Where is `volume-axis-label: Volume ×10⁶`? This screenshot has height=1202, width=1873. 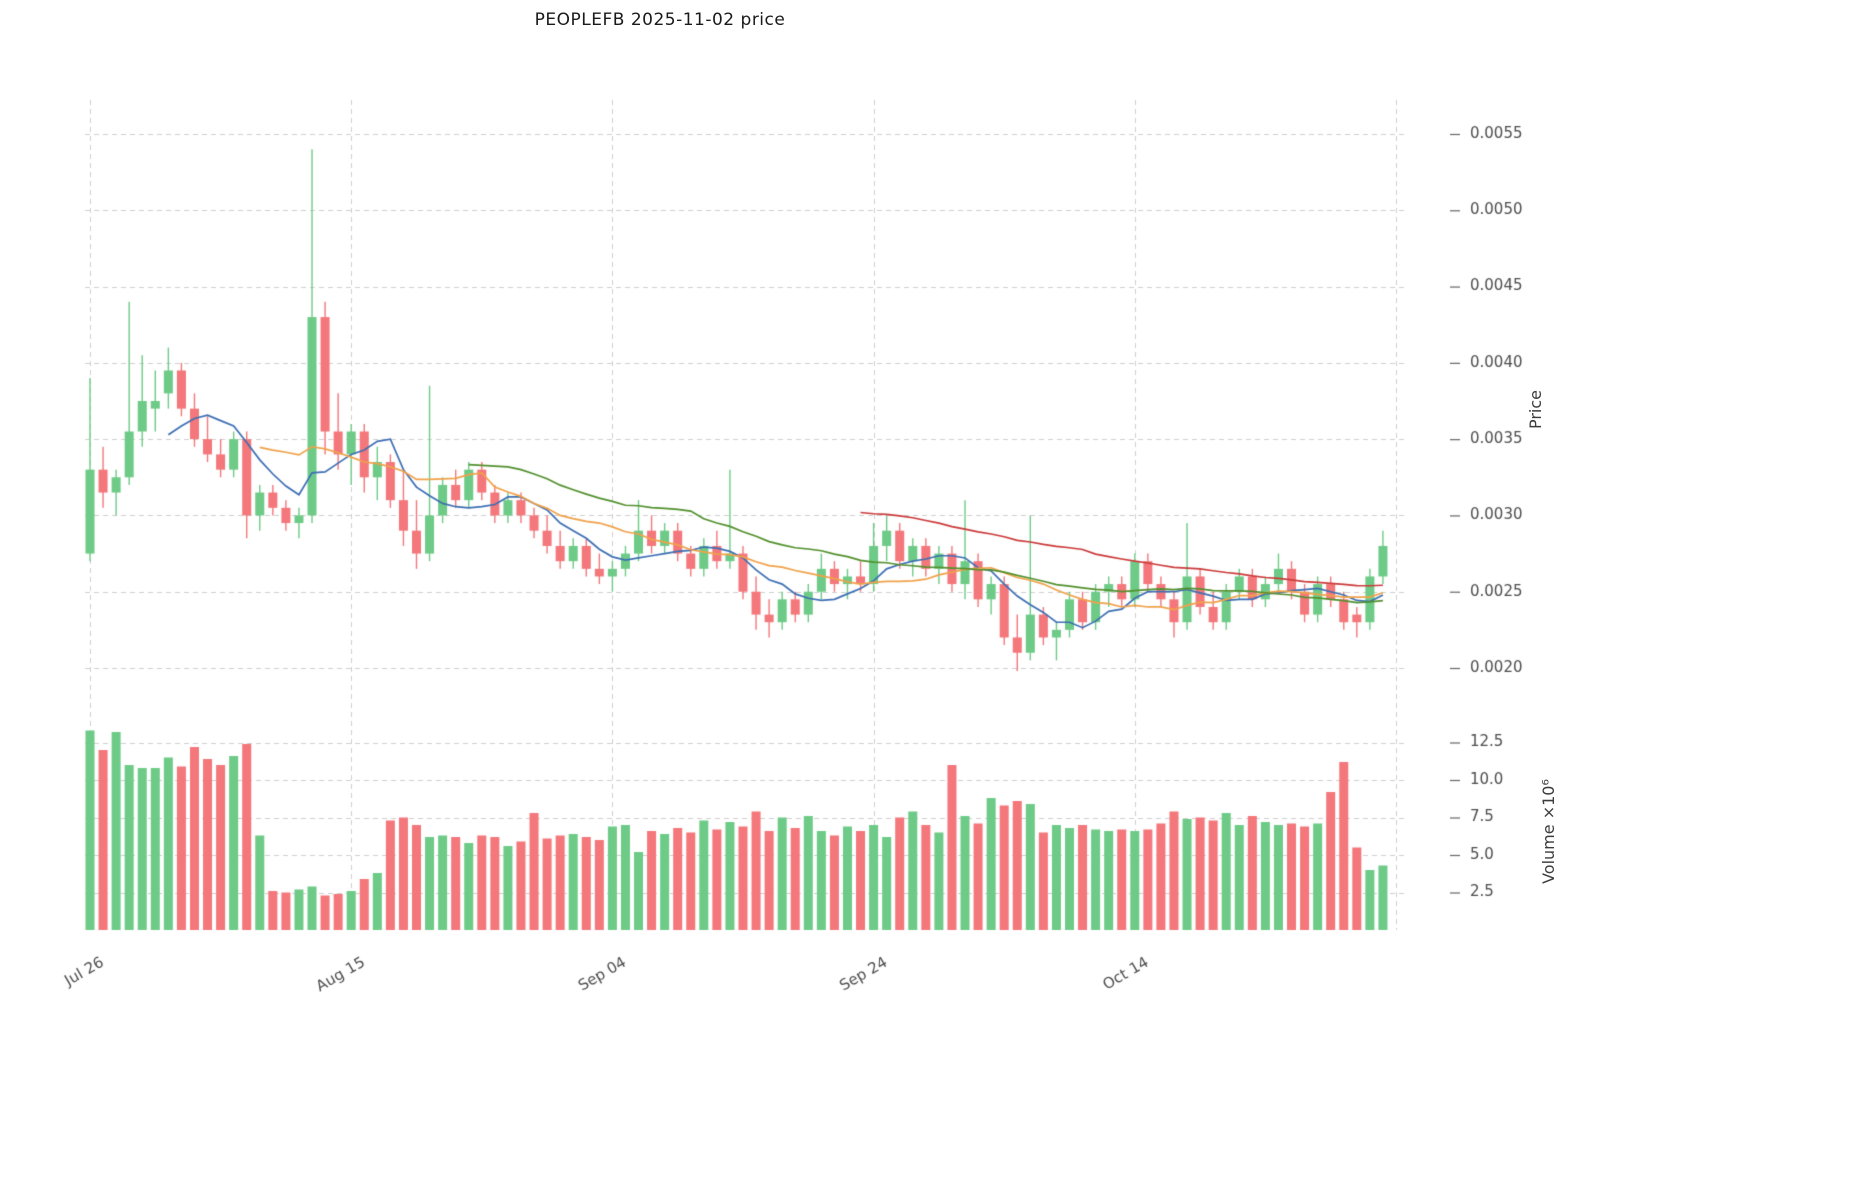
volume-axis-label: Volume ×10⁶ is located at coordinates (1548, 831).